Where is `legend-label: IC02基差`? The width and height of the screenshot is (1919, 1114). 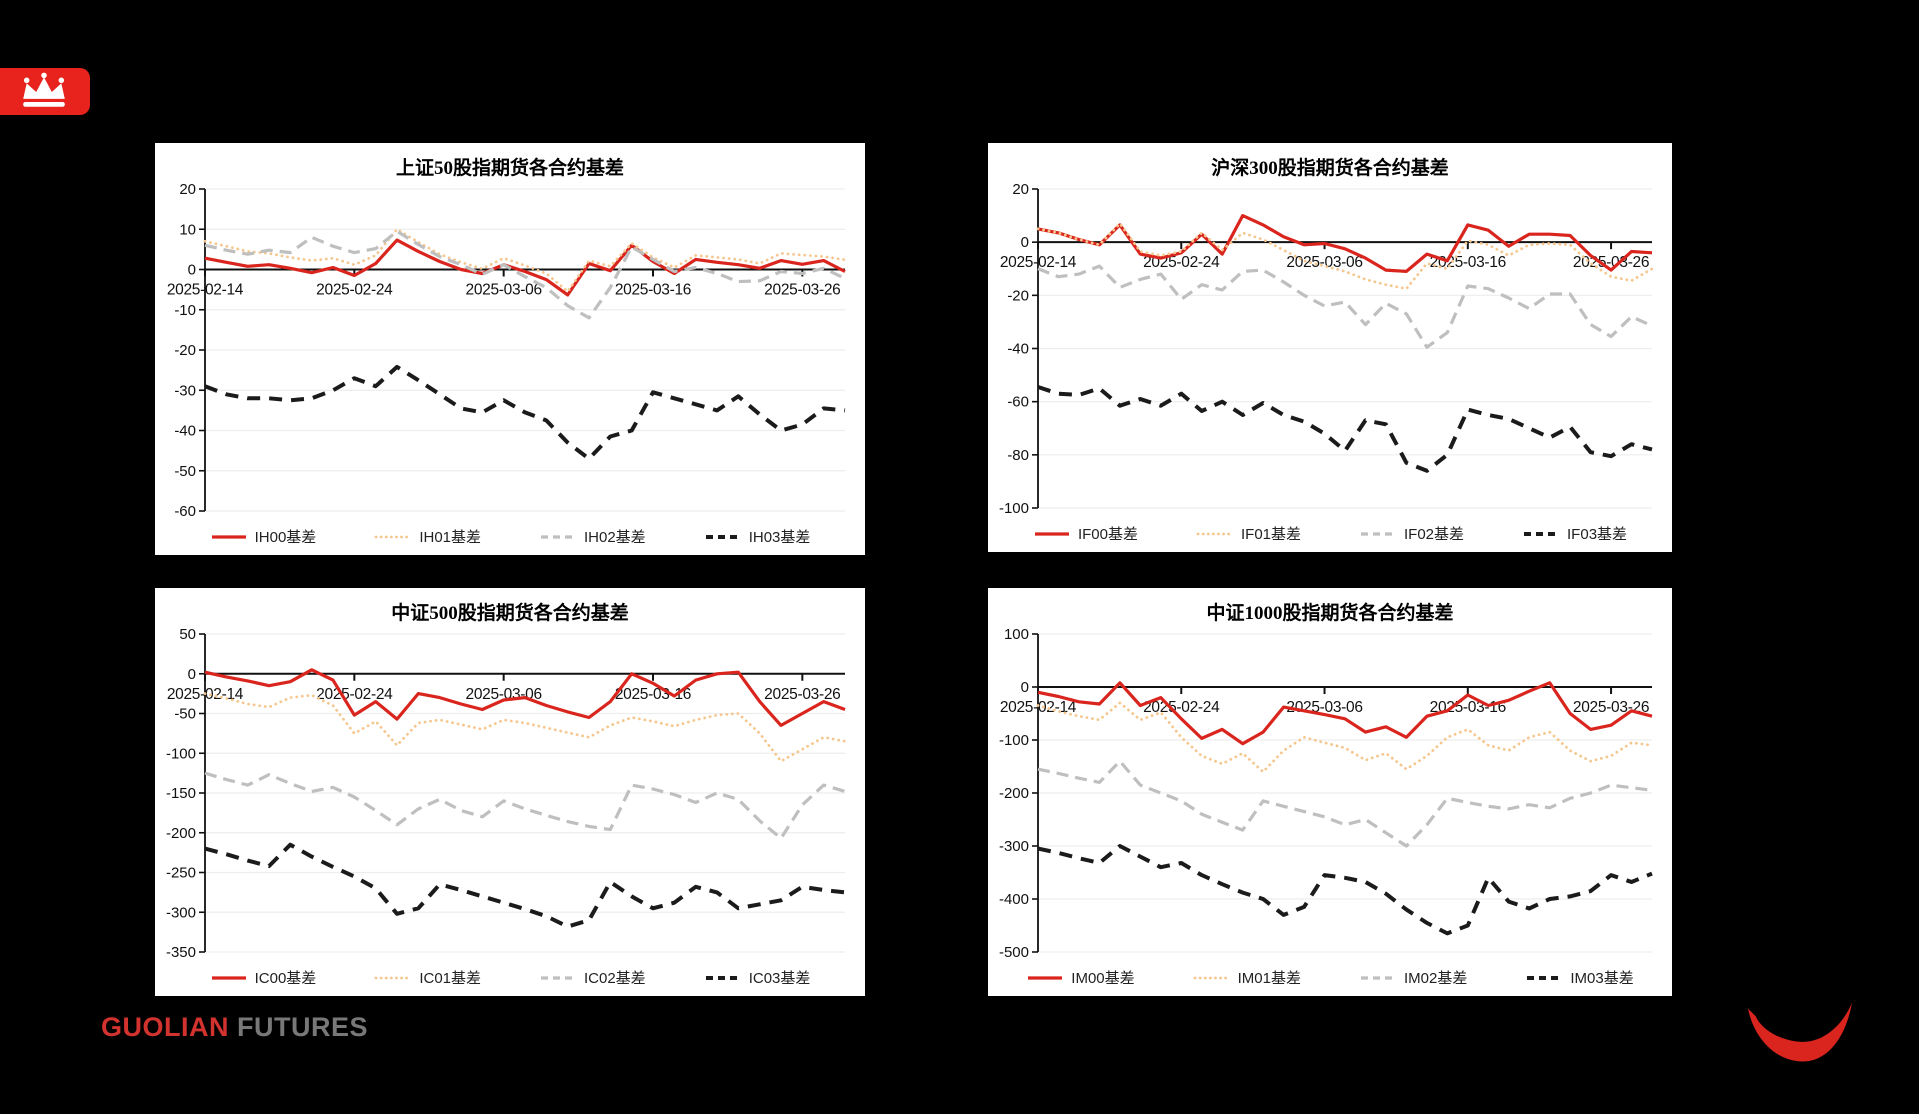 legend-label: IC02基差 is located at coordinates (615, 978).